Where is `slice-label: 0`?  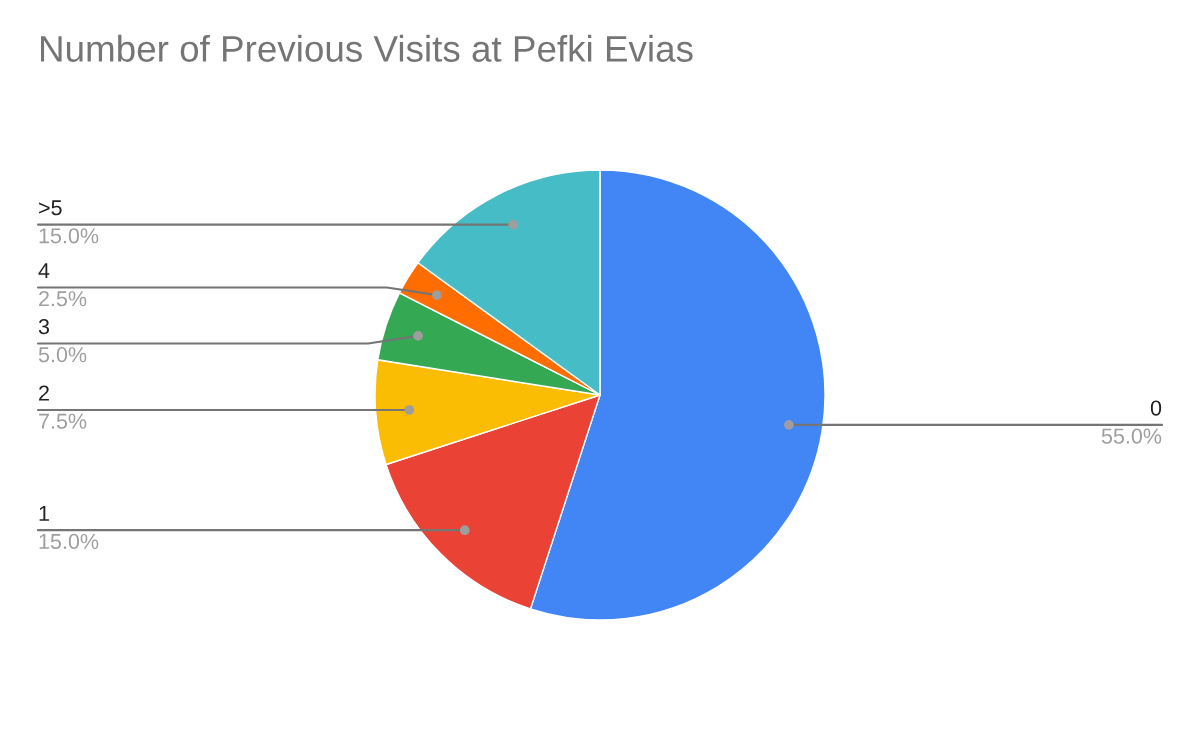 slice-label: 0 is located at coordinates (1156, 408).